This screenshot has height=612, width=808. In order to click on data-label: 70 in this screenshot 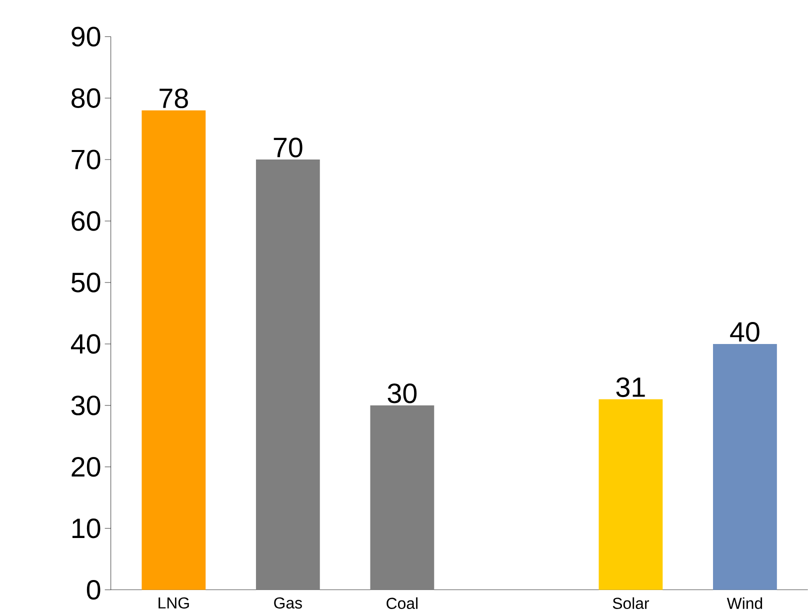, I will do `click(288, 147)`.